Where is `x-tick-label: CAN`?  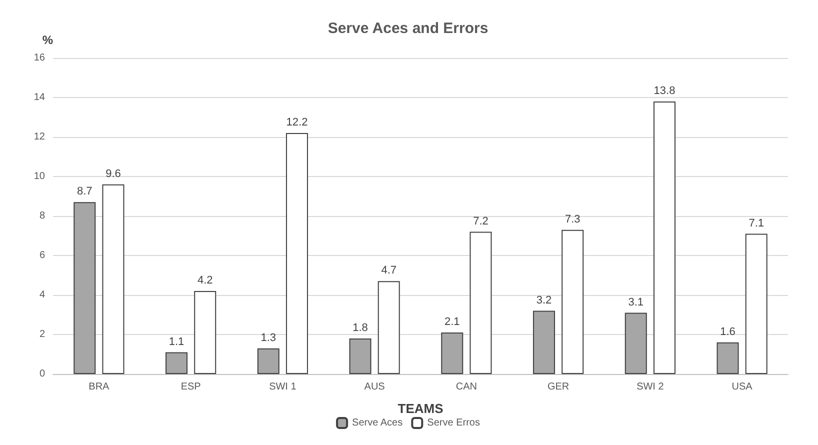 x-tick-label: CAN is located at coordinates (466, 387).